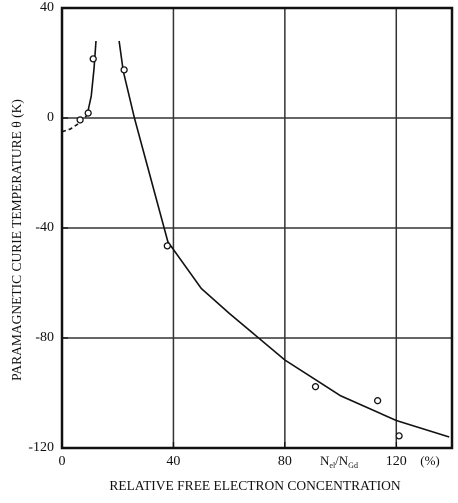 This screenshot has height=503, width=458. What do you see at coordinates (430, 460) in the screenshot?
I see `unit-label: (%)` at bounding box center [430, 460].